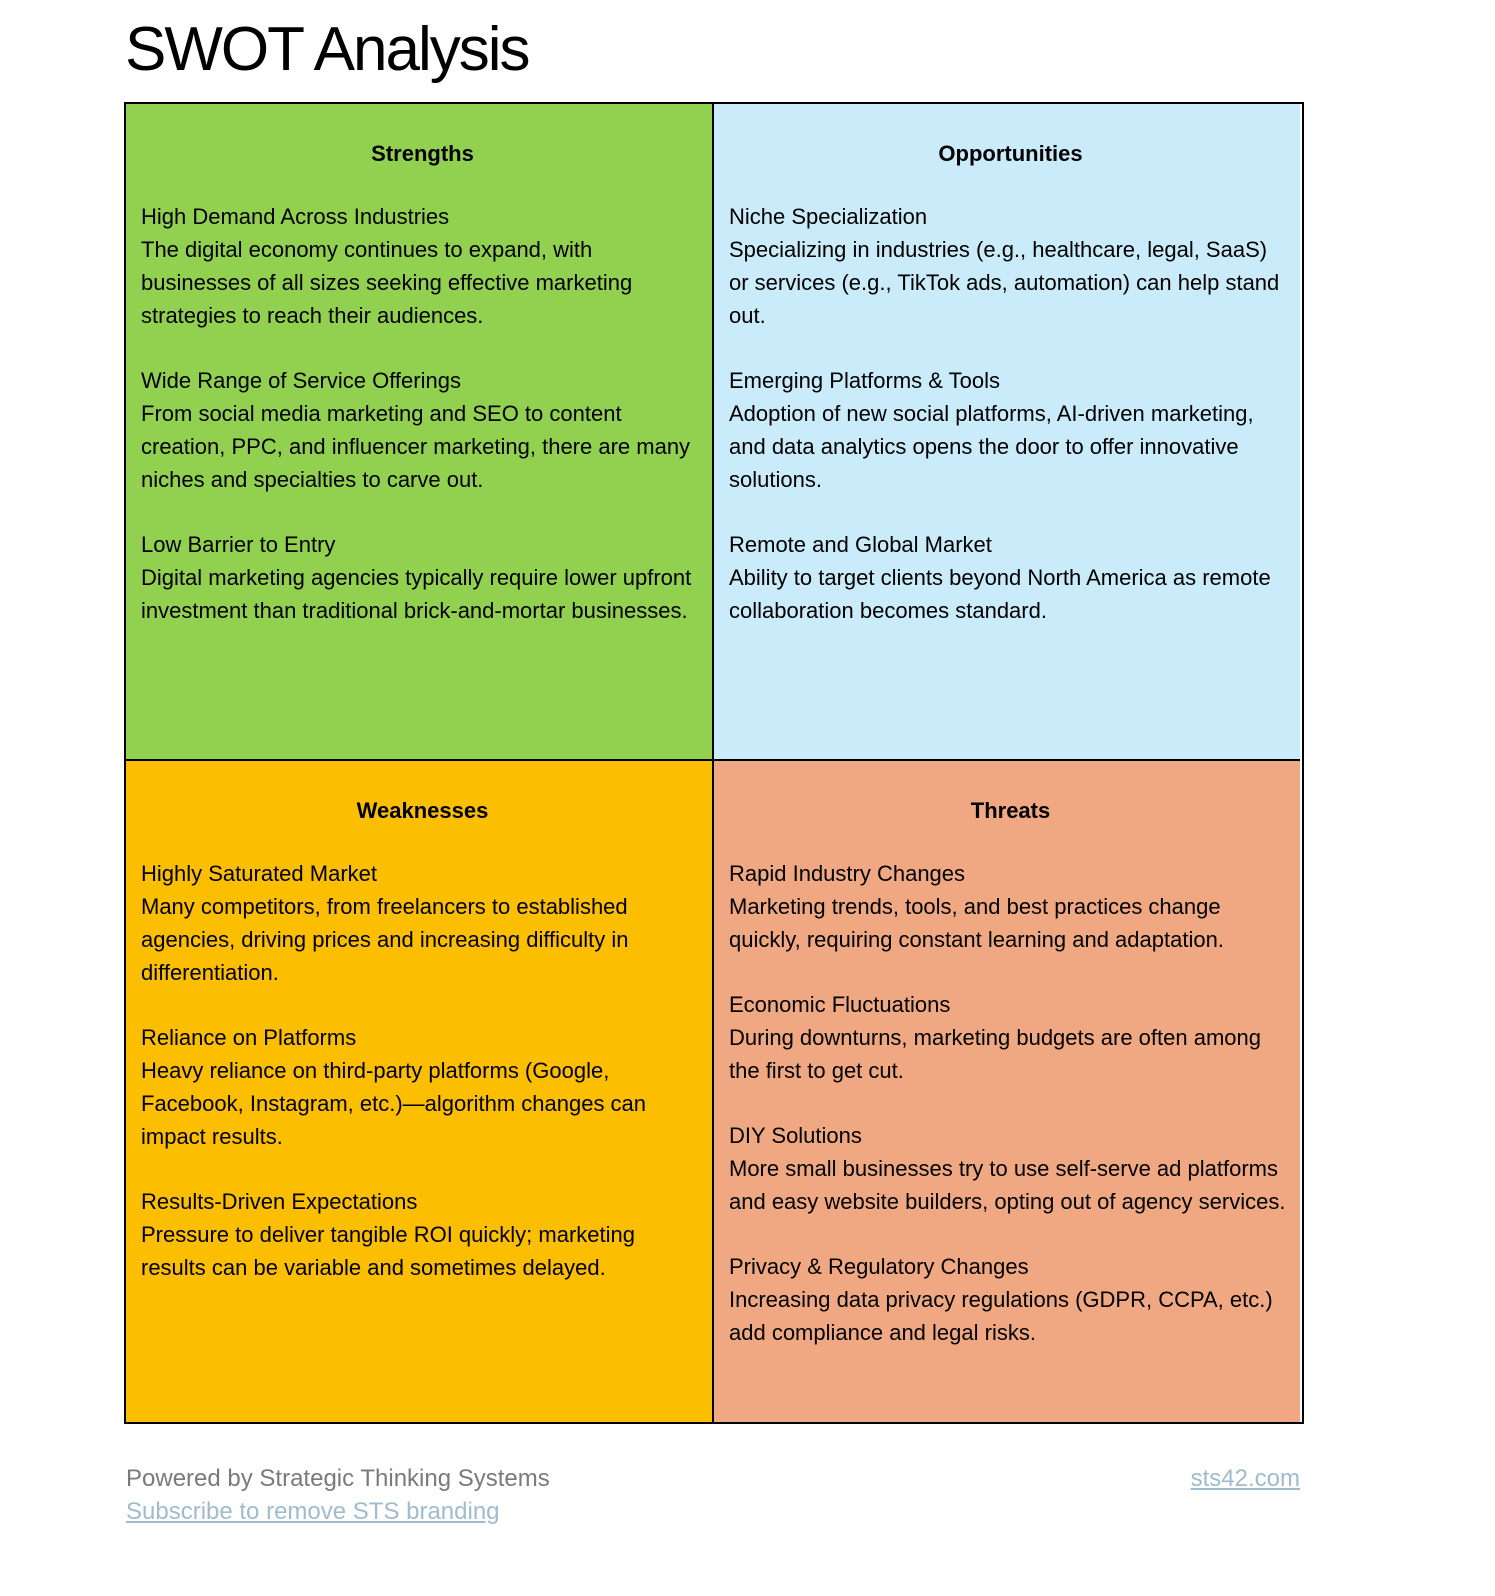 This screenshot has height=1596, width=1495. I want to click on item-title: Wide Range of Service Offerings, so click(301, 380).